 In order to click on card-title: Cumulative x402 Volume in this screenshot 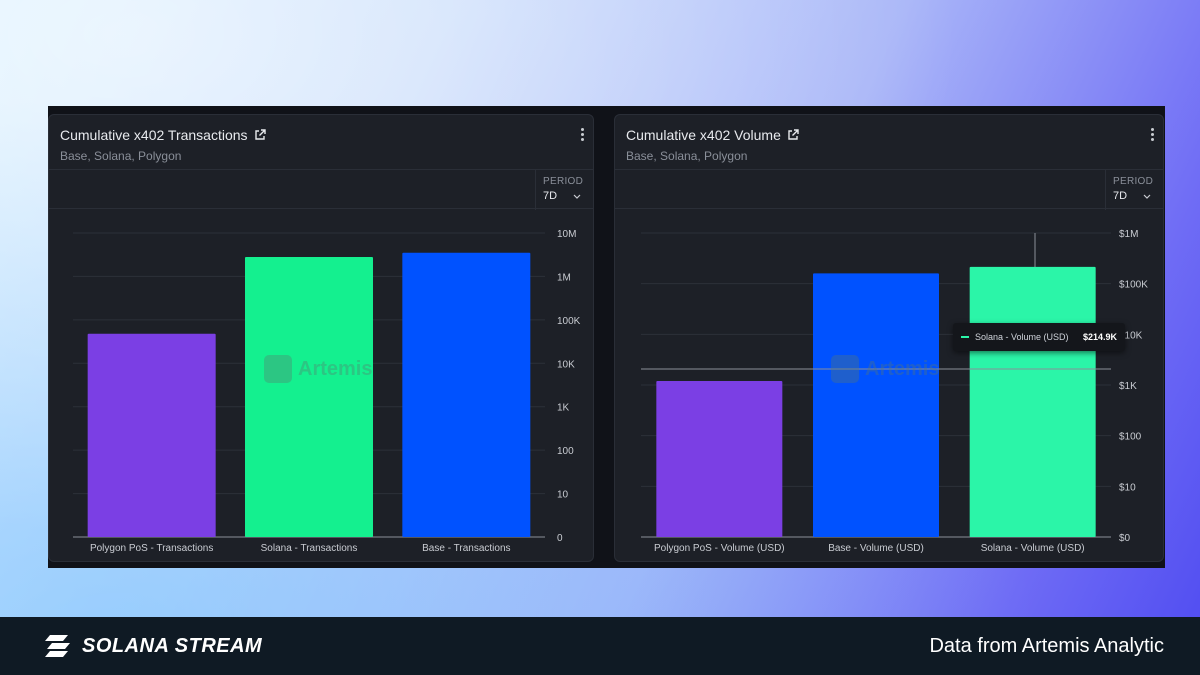, I will do `click(712, 135)`.